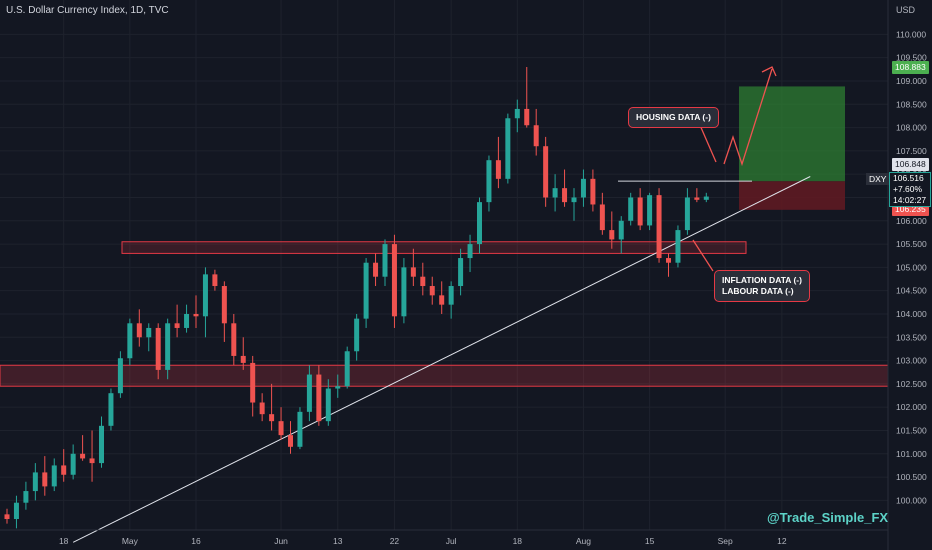  I want to click on price-tick-label: 103.000, so click(911, 361).